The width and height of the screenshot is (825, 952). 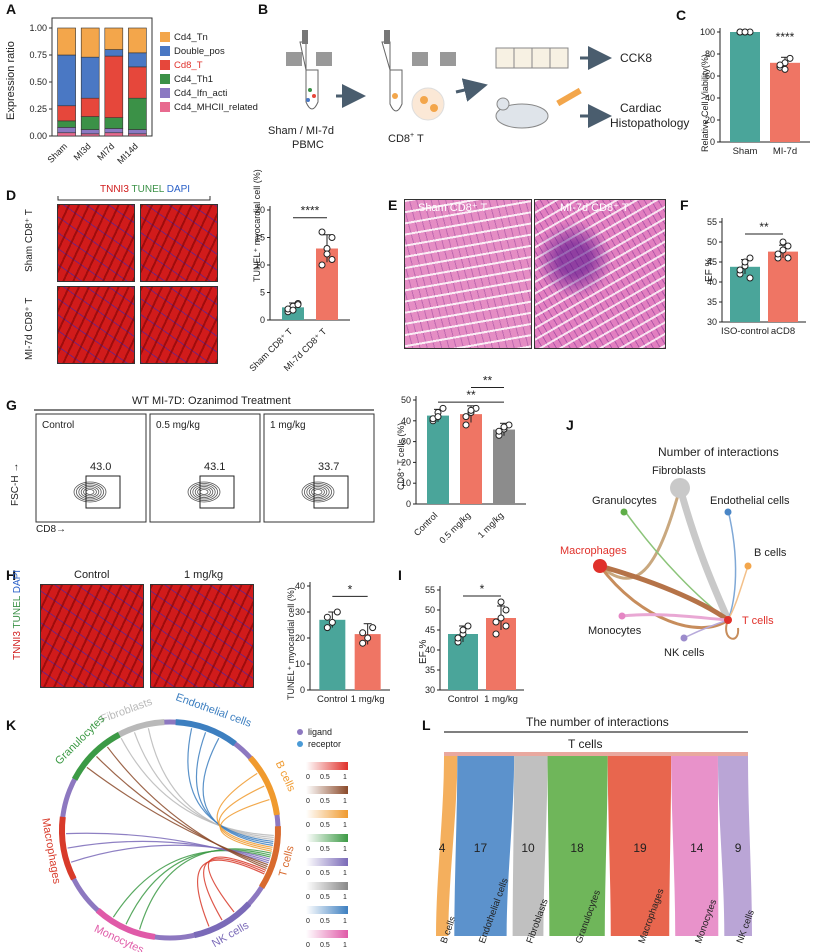 I want to click on scale-tick: 0, so click(x=308, y=873).